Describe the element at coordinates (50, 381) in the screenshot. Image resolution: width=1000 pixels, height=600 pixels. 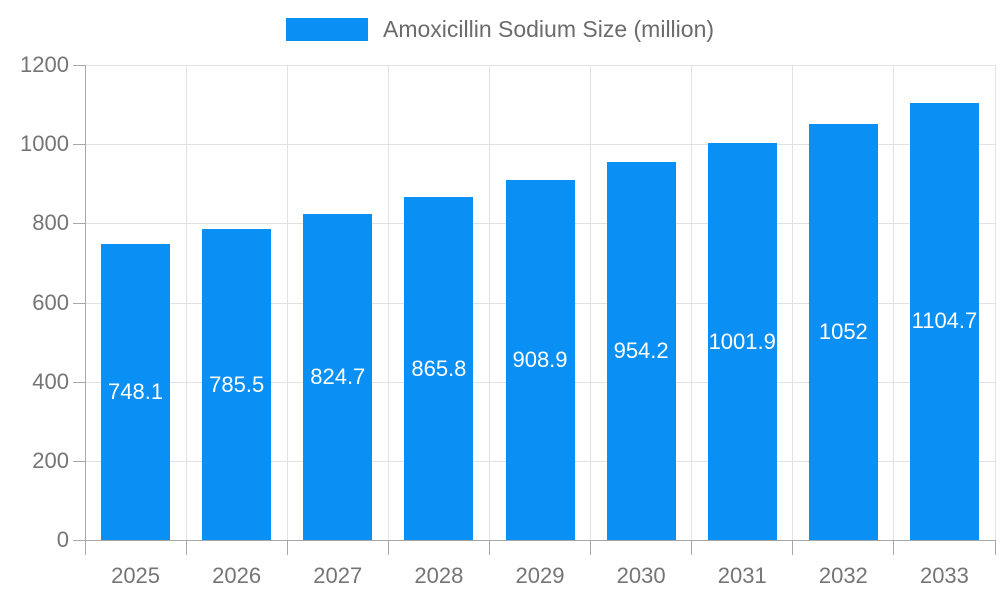
I see `y-axis-label: 400` at that location.